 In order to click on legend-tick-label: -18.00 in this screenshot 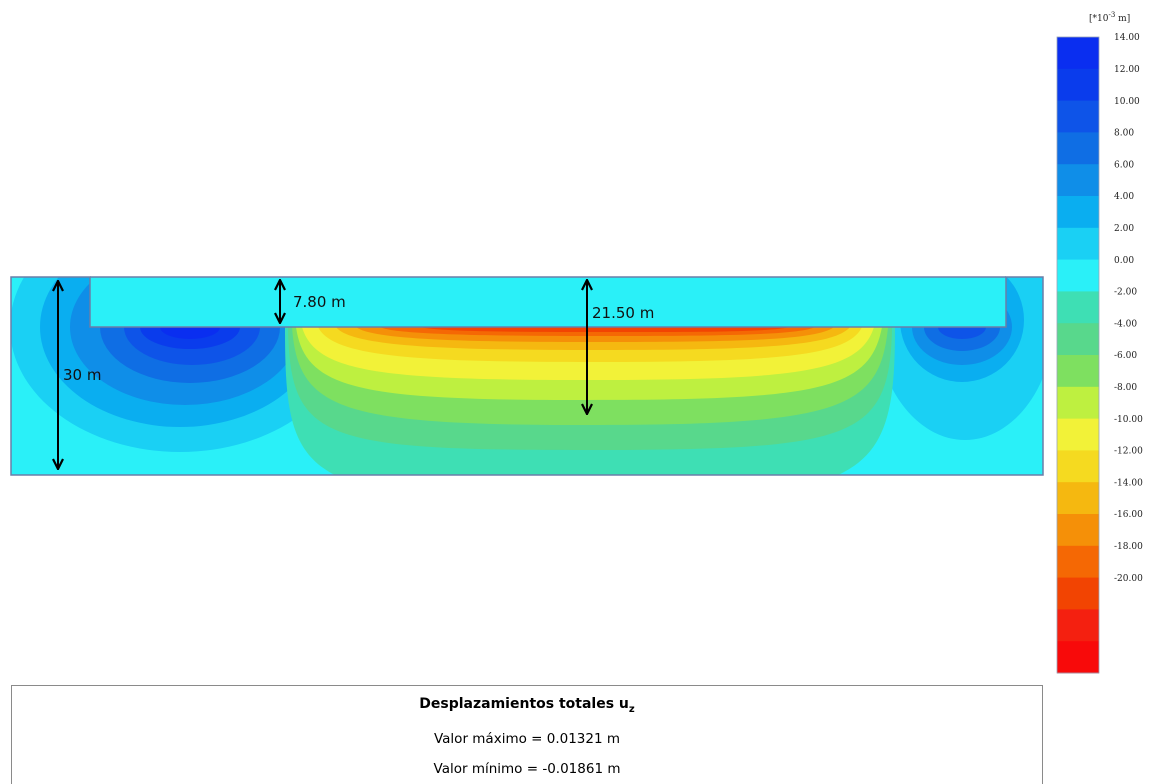, I will do `click(1128, 547)`.